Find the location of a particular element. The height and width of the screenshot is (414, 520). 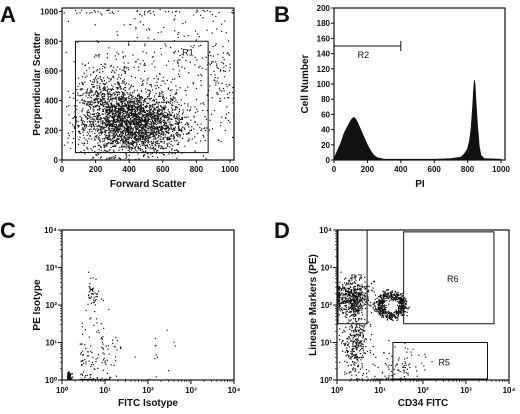

y-tick-label: 100 is located at coordinates (324, 84).